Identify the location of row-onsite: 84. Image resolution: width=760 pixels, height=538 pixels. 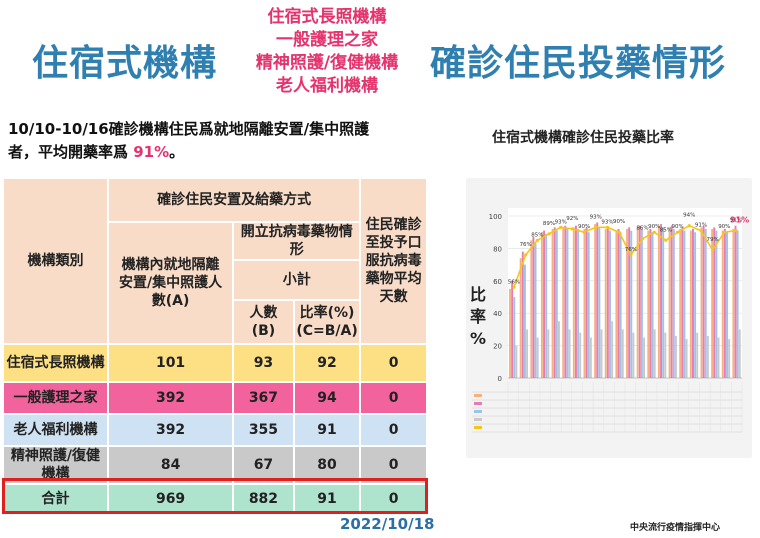
(170, 465).